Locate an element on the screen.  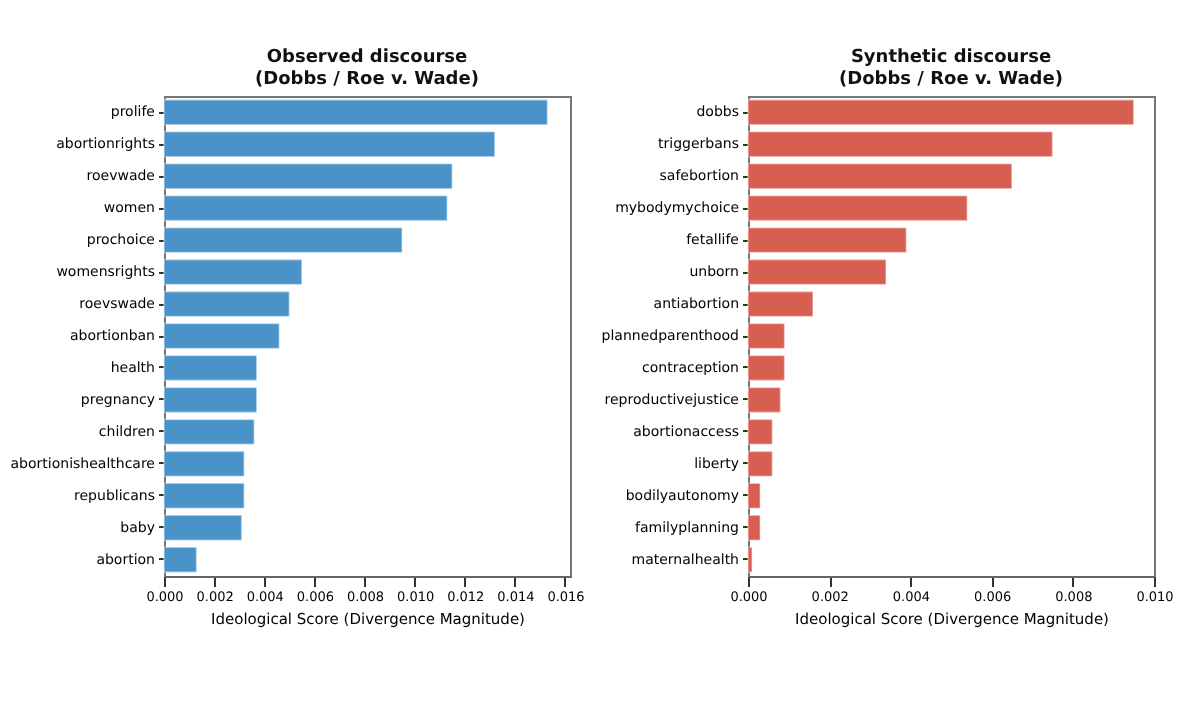
chart-title: Synthetic discourse (Dobbs / Roe v. Wade) is located at coordinates (951, 69).